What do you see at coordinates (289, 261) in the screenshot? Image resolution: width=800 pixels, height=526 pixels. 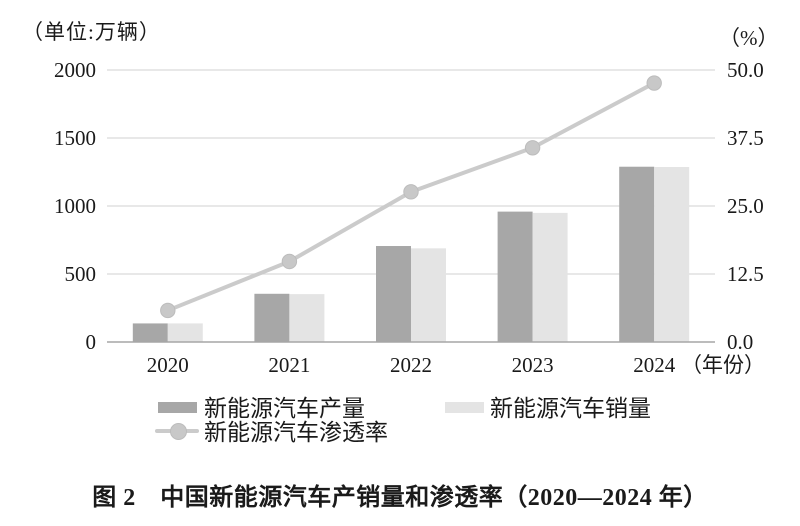 I see `penetration-marker-2021` at bounding box center [289, 261].